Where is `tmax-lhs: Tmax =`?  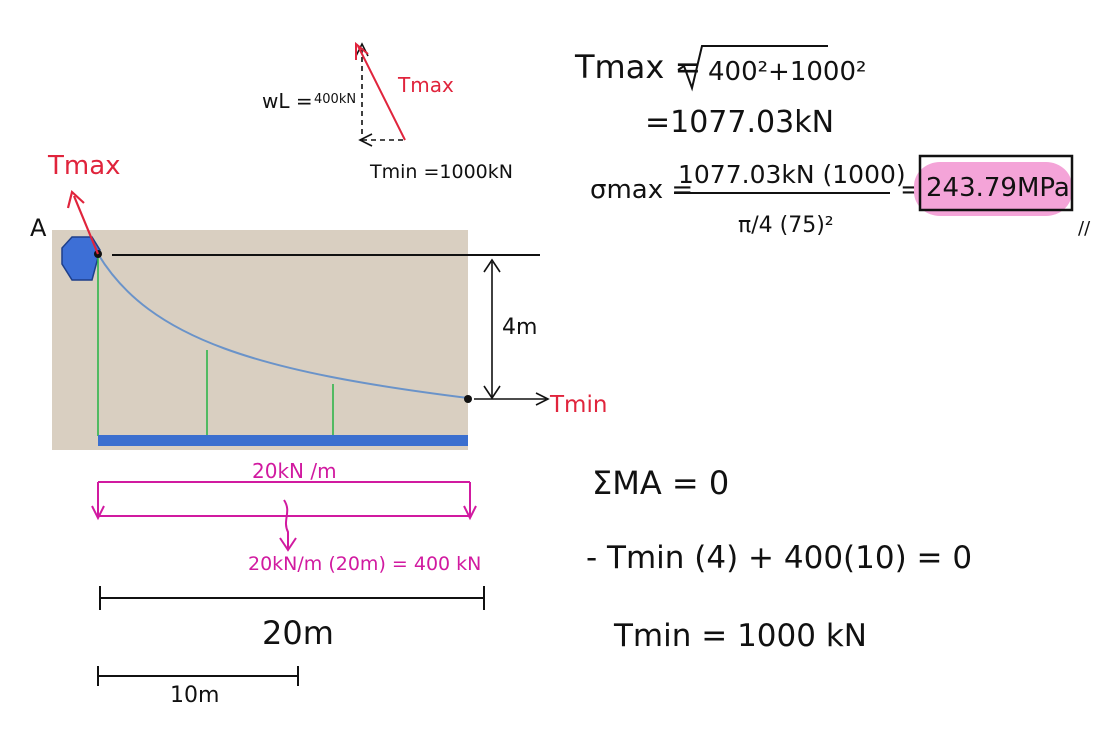
tmax-lhs: Tmax = is located at coordinates (637, 67).